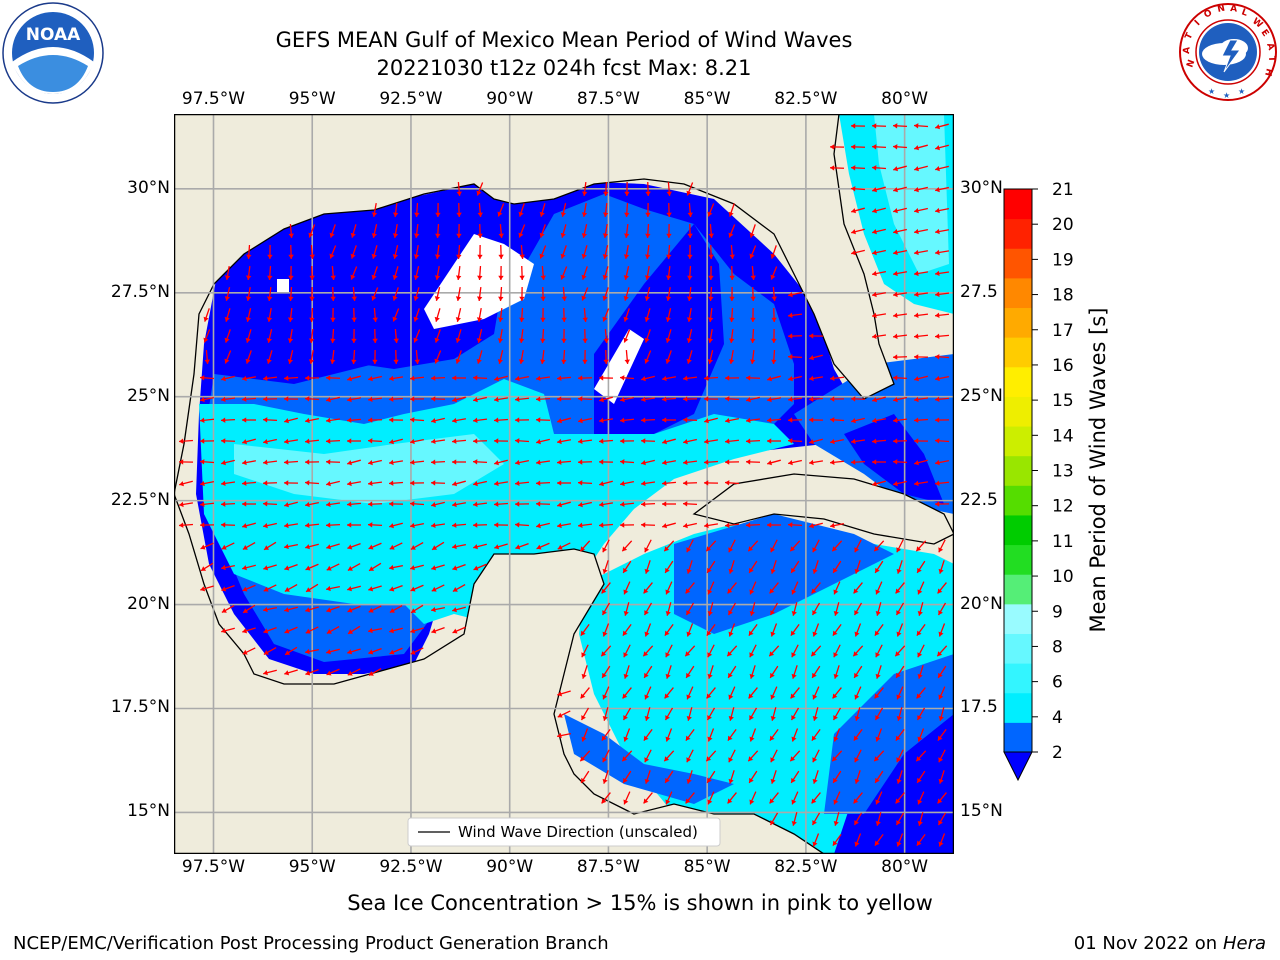  Describe the element at coordinates (1057, 753) in the screenshot. I see `colorbar-tick-label: 2` at that location.